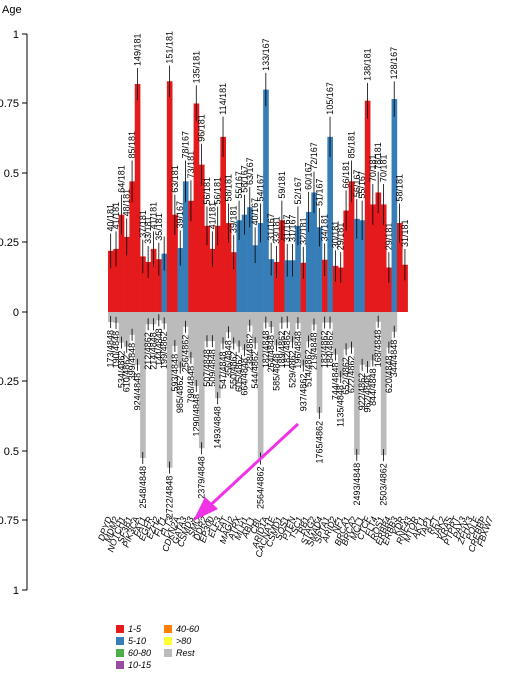  I want to click on upper-bar-label: 58/167, so click(244, 179).